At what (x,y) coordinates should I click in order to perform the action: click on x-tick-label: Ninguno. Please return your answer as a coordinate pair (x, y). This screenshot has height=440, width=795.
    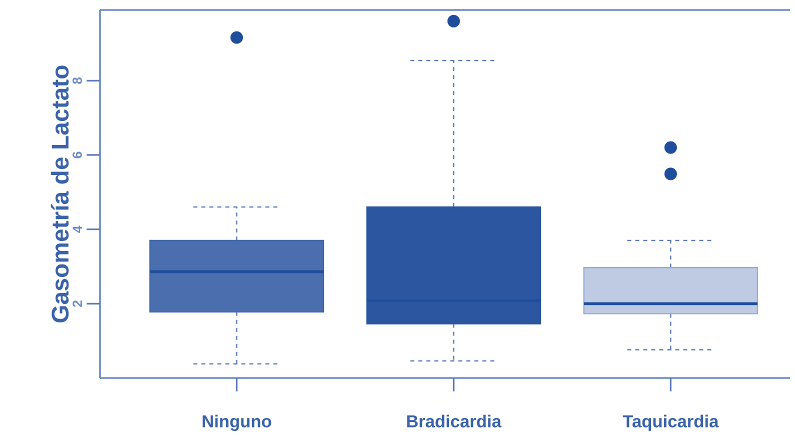
    Looking at the image, I should click on (237, 422).